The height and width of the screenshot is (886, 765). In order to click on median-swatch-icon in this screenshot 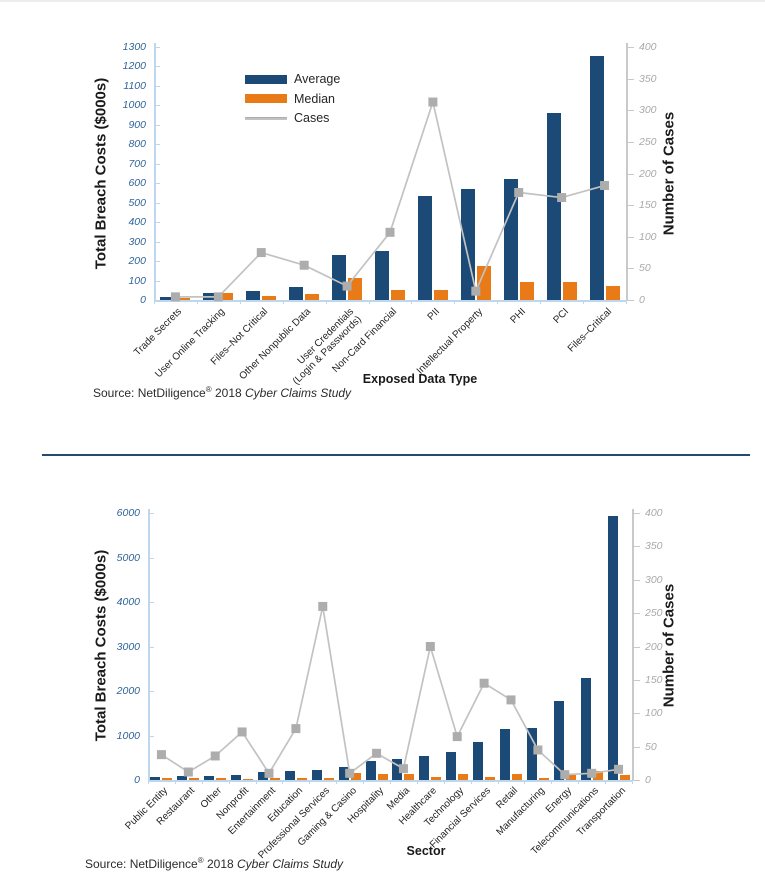, I will do `click(266, 98)`.